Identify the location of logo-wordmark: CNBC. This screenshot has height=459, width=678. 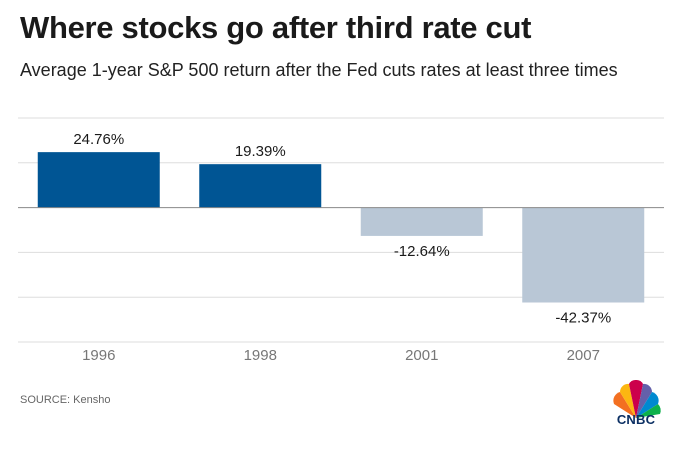
(636, 419).